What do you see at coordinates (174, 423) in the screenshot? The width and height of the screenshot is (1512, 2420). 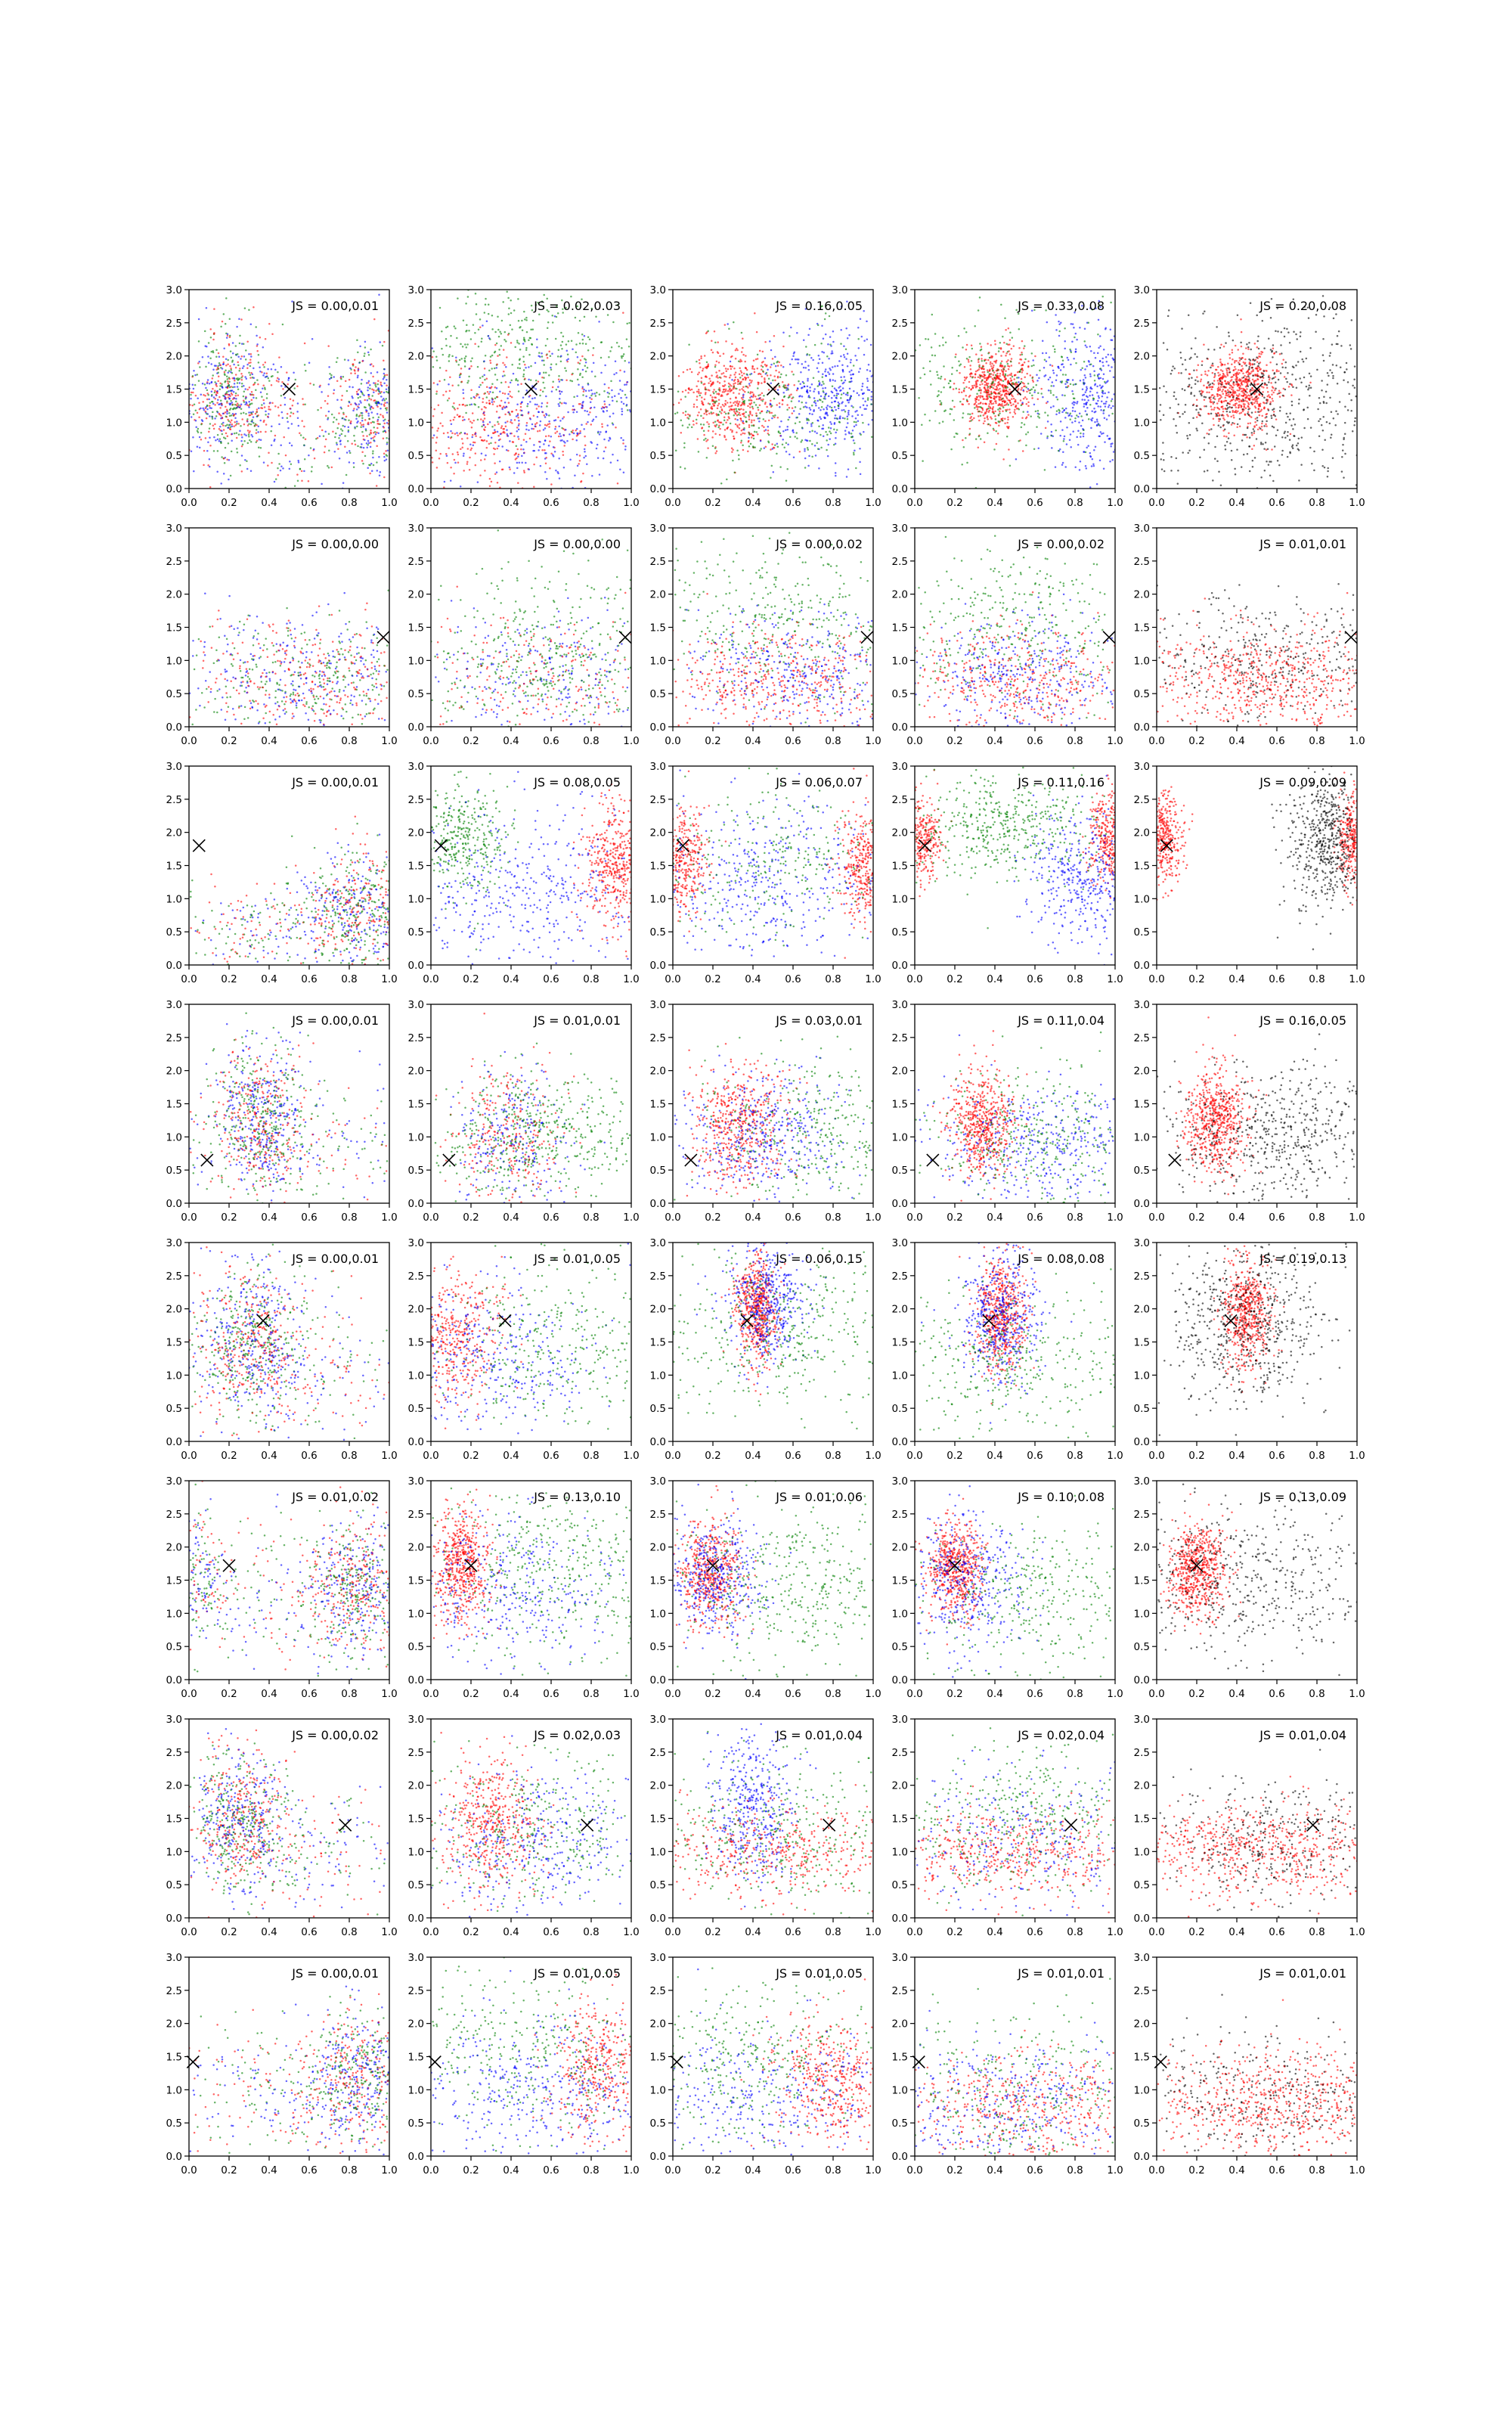 I see `y-tick-label: 1.0` at bounding box center [174, 423].